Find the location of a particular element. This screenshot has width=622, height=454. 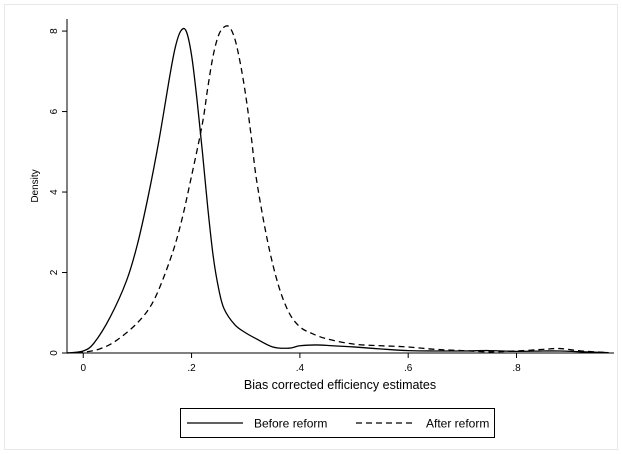

y-tick-label: 0 is located at coordinates (54, 353).